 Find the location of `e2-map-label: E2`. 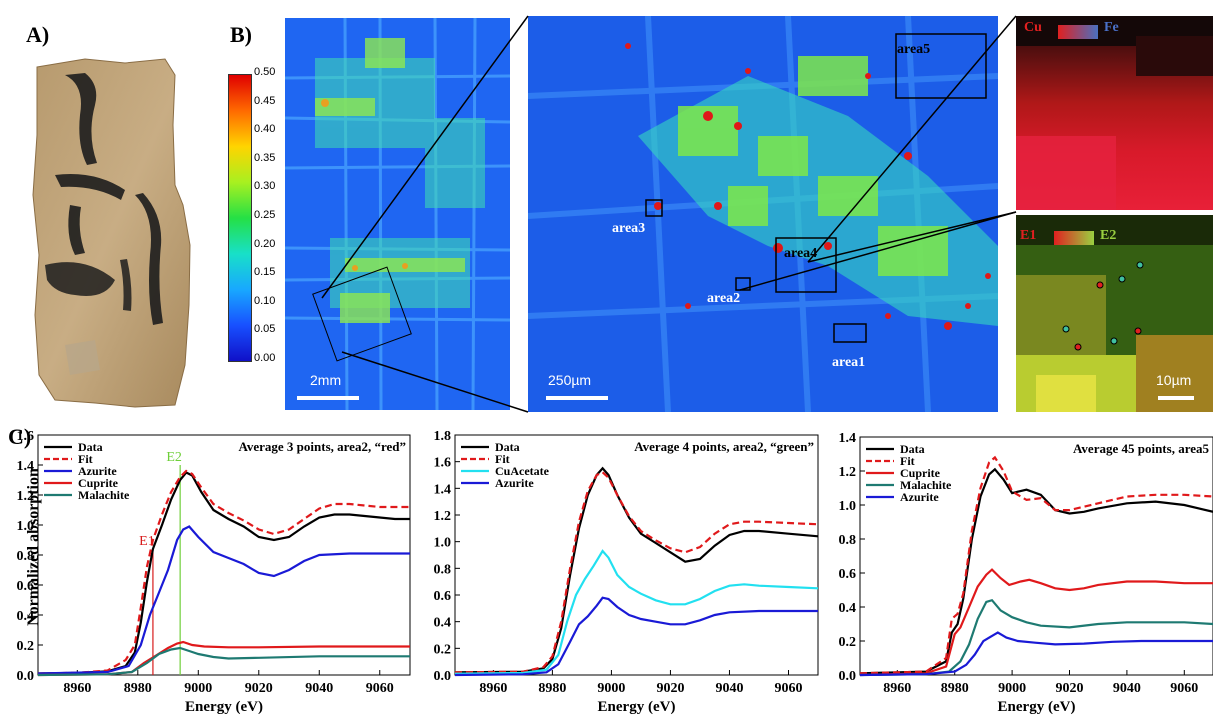

e2-map-label: E2 is located at coordinates (1108, 235).